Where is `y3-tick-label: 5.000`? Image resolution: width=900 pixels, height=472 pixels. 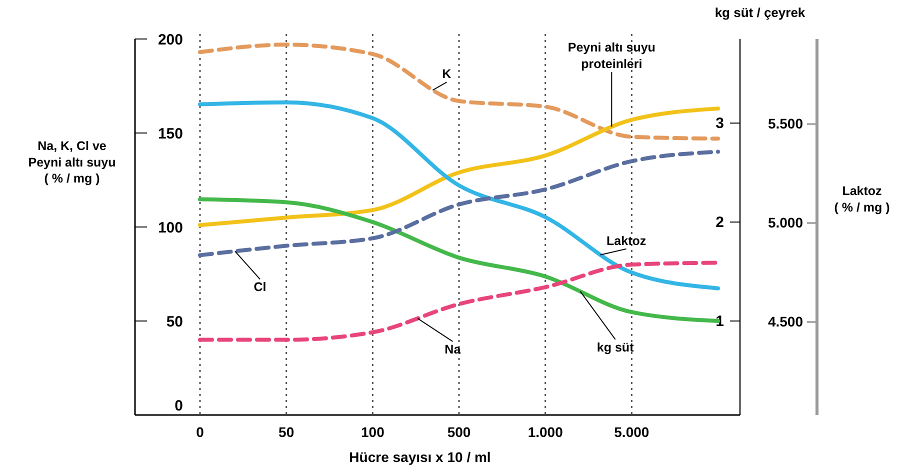
y3-tick-label: 5.000 is located at coordinates (786, 222).